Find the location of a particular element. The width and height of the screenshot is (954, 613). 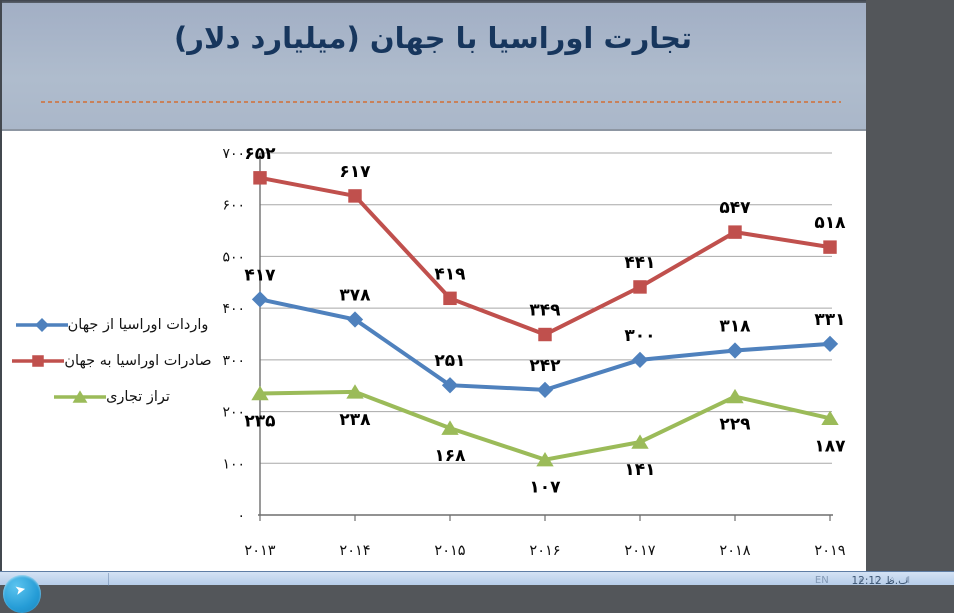

window-left-edge is located at coordinates (1, 285).